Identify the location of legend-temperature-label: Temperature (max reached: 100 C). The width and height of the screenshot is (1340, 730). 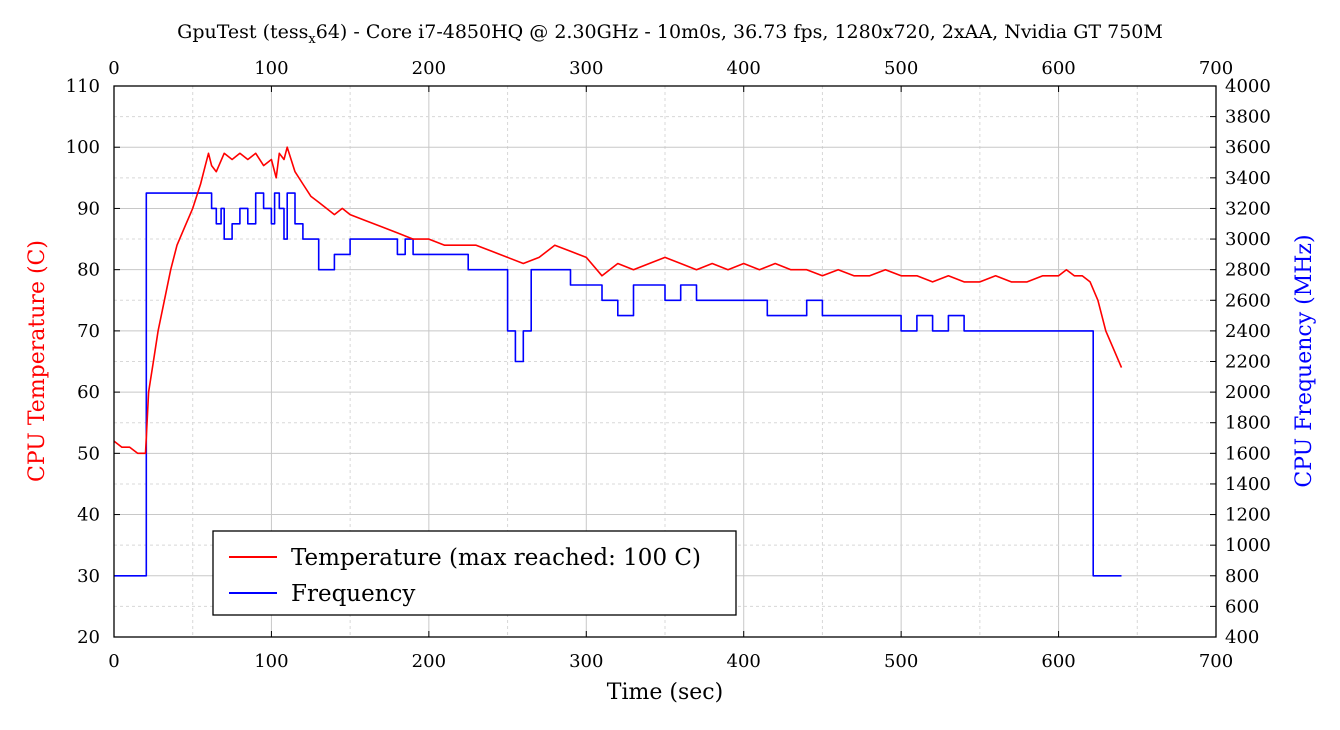
(496, 558).